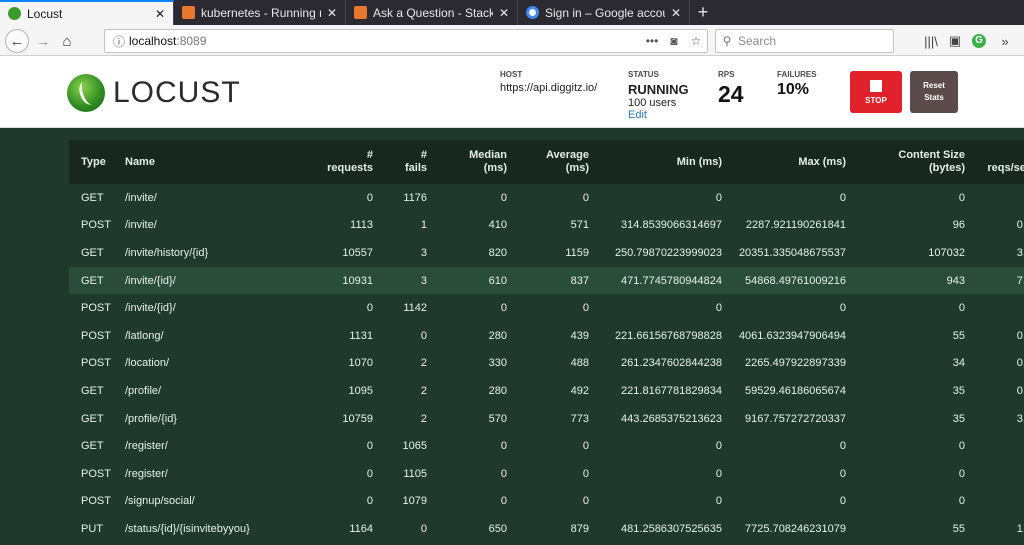 This screenshot has width=1024, height=545. I want to click on table-row: GET/invite/01176000000, so click(546, 198).